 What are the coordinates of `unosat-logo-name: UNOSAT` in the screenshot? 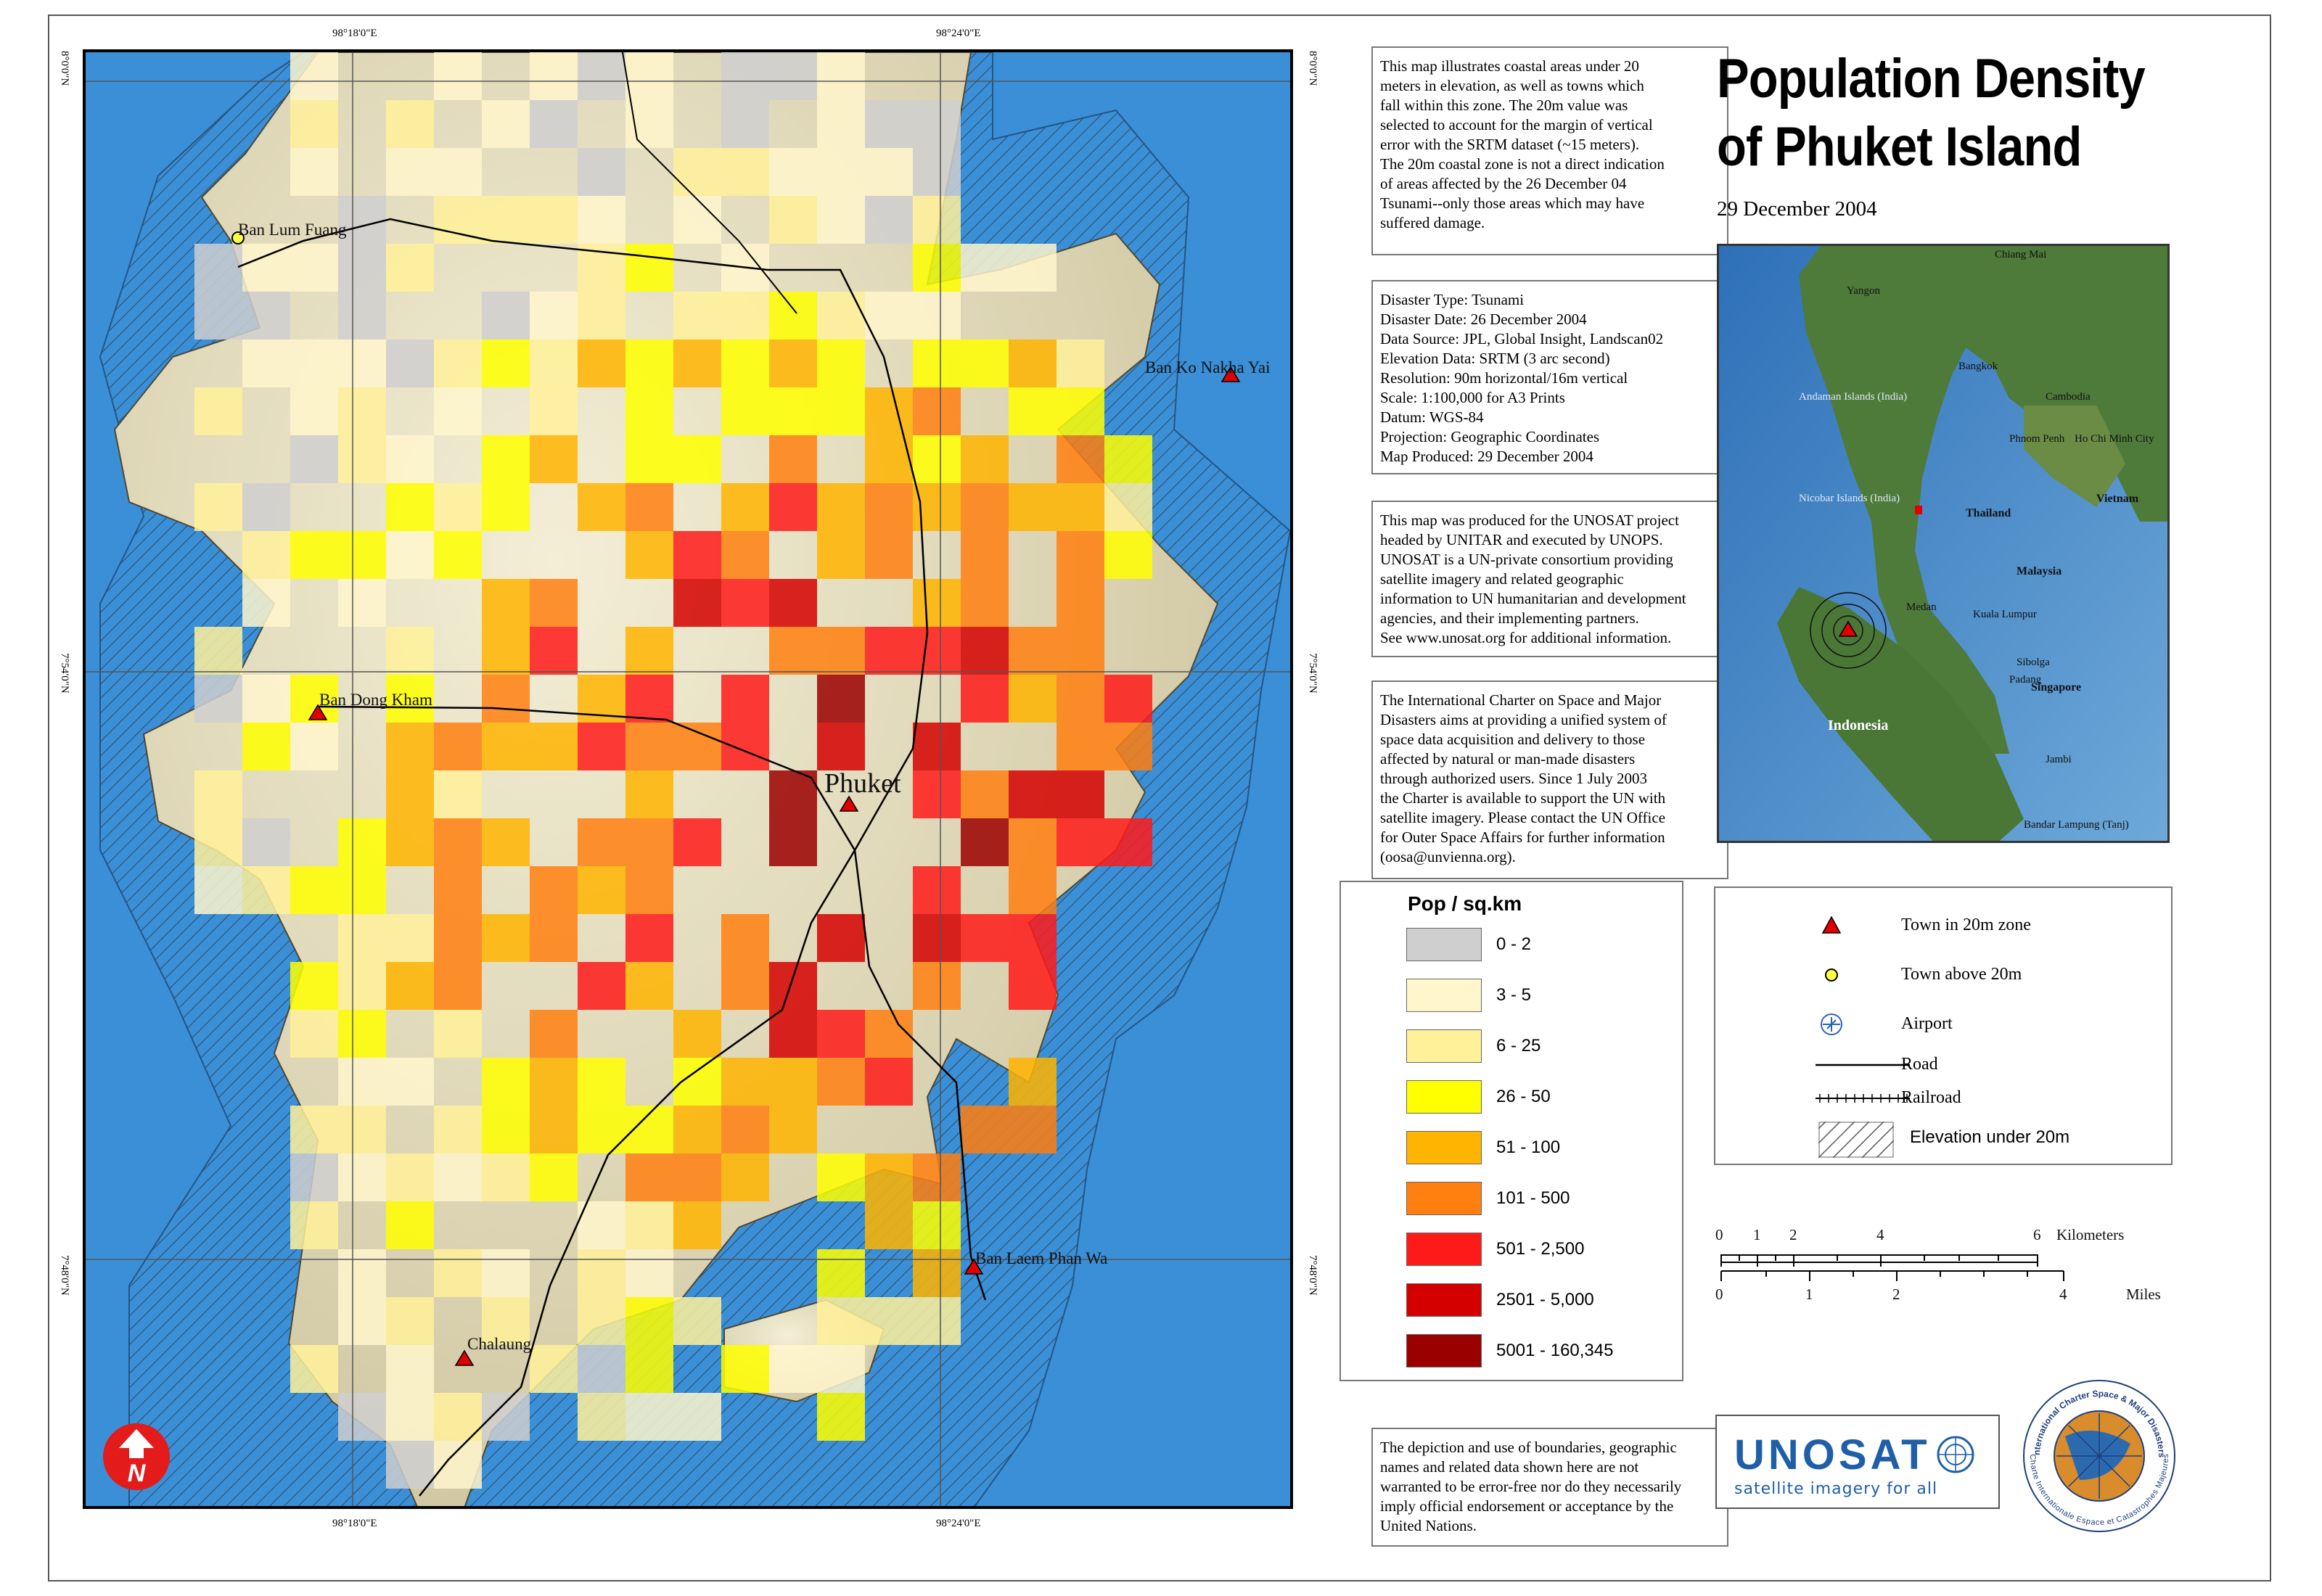 It's located at (1833, 1454).